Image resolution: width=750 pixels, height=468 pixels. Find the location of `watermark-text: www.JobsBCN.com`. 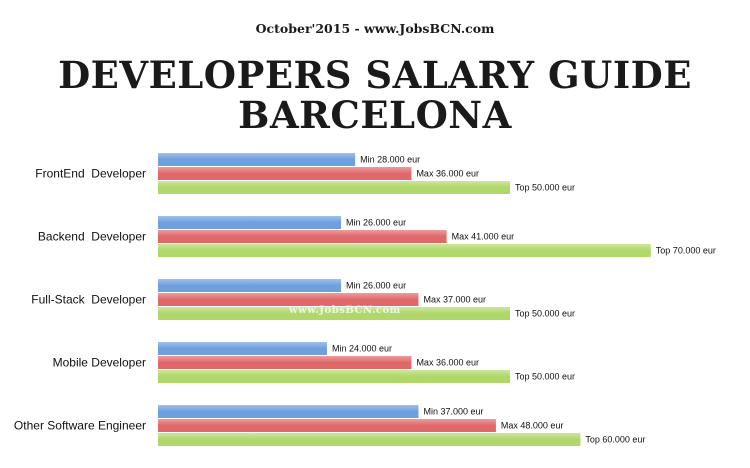

watermark-text: www.JobsBCN.com is located at coordinates (345, 310).